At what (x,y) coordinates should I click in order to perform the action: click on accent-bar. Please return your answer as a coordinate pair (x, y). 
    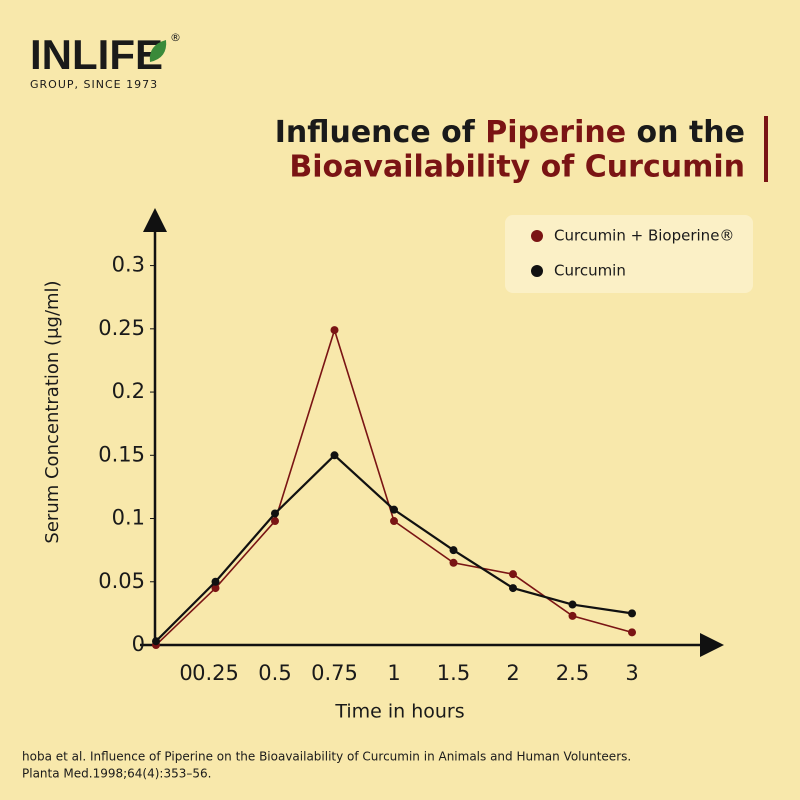
    Looking at the image, I should click on (766, 149).